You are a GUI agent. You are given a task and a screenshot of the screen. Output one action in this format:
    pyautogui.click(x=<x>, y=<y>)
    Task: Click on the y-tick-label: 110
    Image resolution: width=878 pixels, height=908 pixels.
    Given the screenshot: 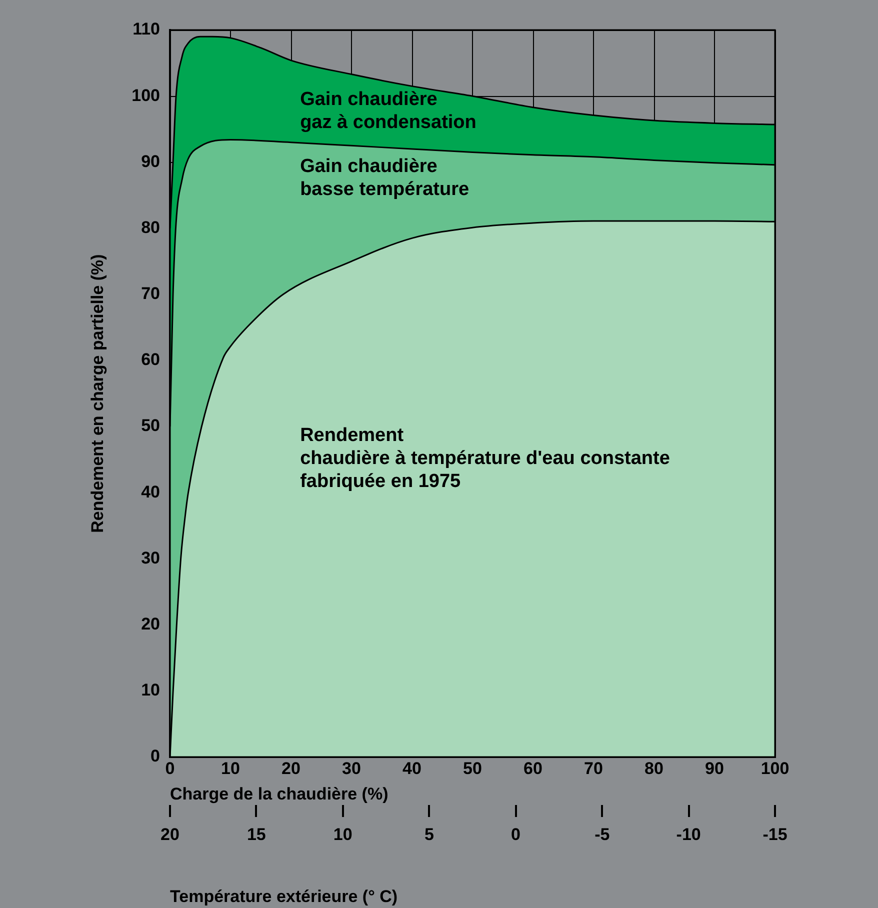 What is the action you would take?
    pyautogui.click(x=146, y=29)
    